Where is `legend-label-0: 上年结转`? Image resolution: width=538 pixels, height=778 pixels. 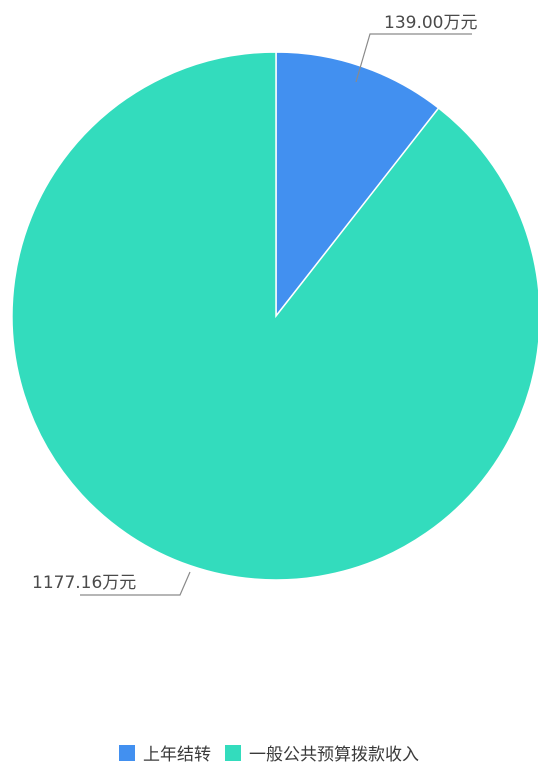 legend-label-0: 上年结转 is located at coordinates (177, 755).